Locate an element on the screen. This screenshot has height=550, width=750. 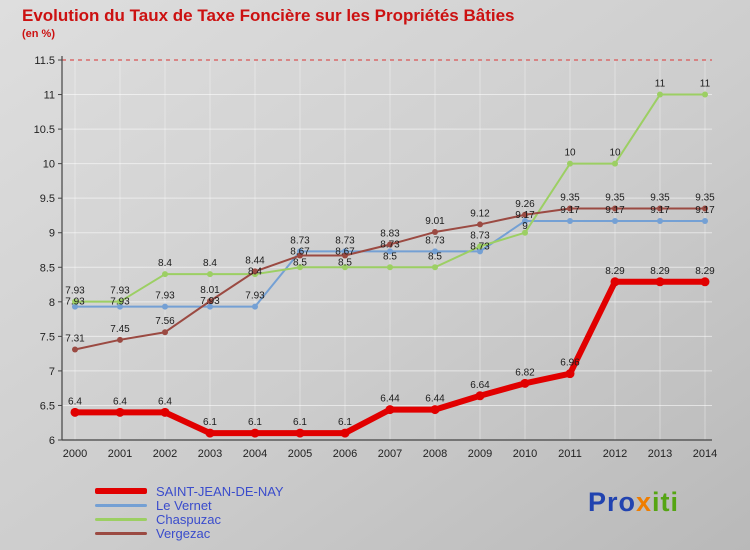
data-label: 6.96 is located at coordinates (570, 363).